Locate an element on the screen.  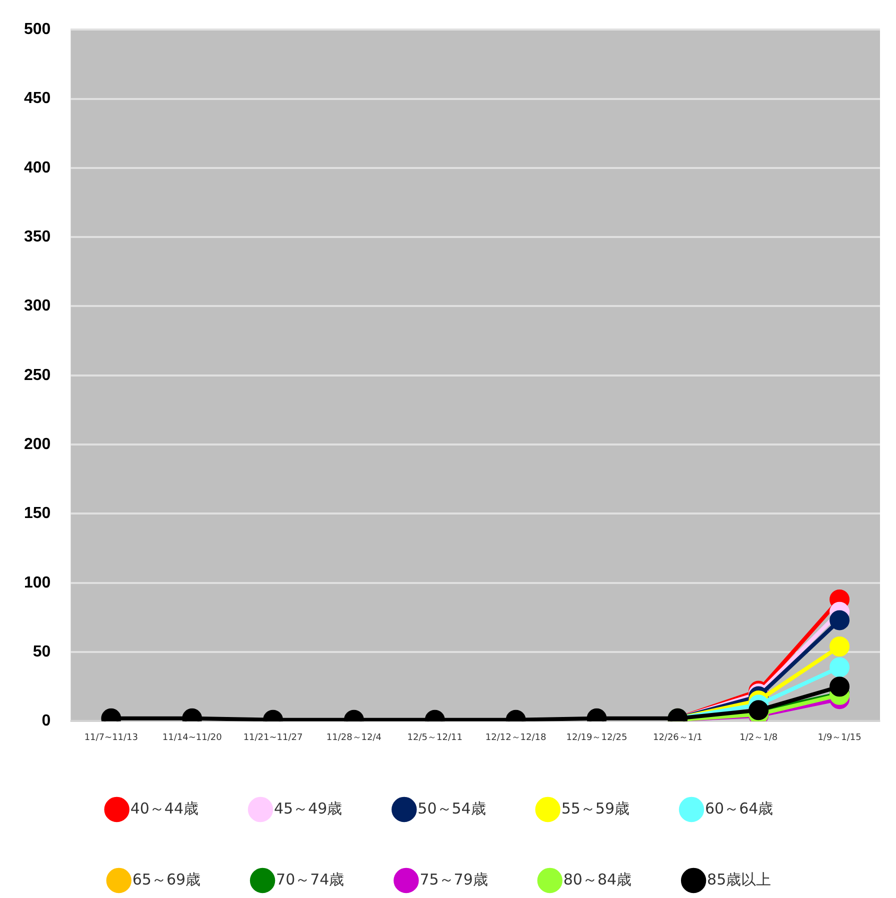
x-tick-label: 1/9～1/15 is located at coordinates (840, 737).